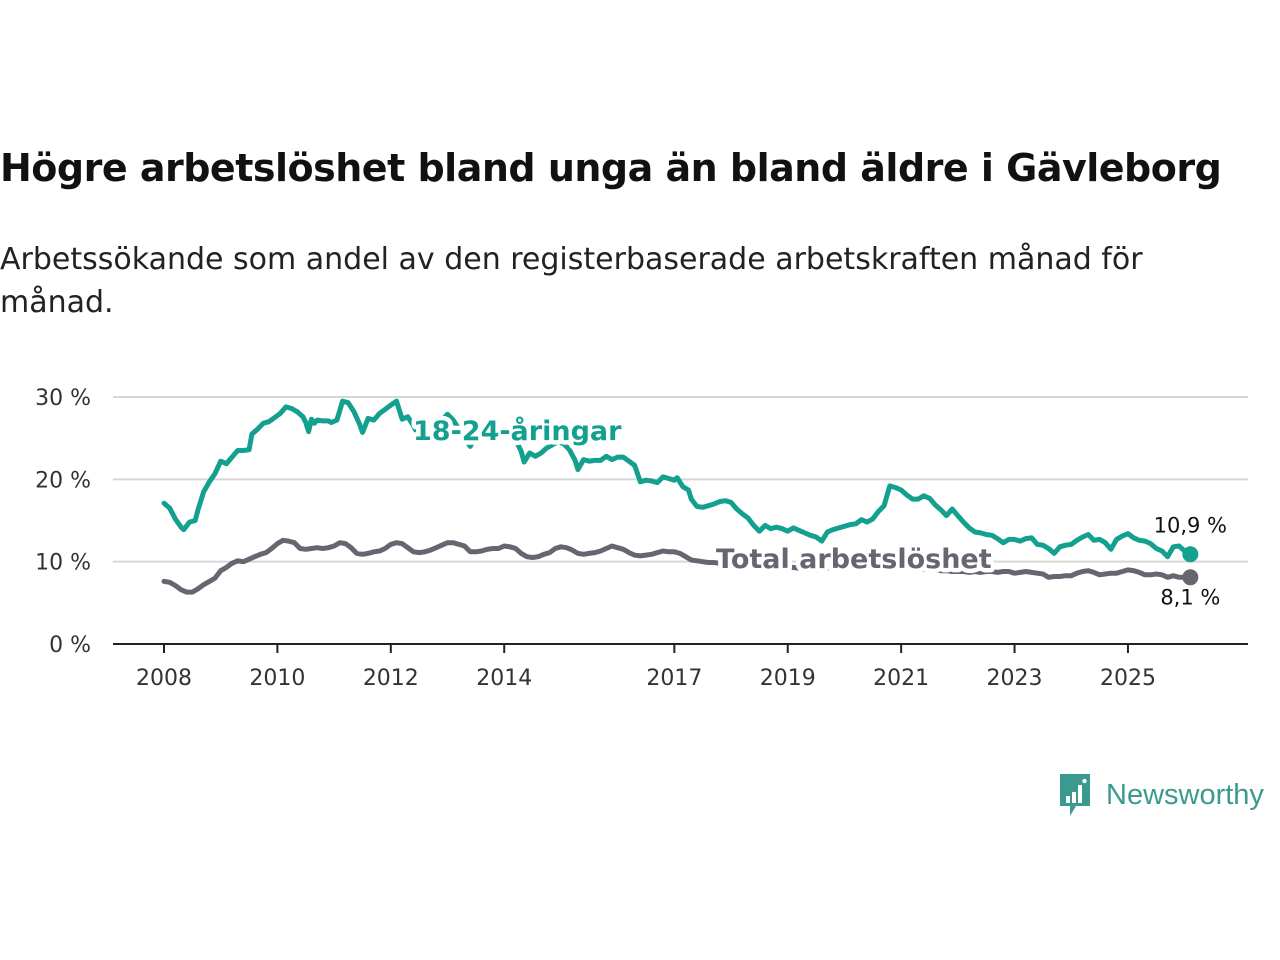 Image resolution: width=1280 pixels, height=960 pixels. What do you see at coordinates (504, 678) in the screenshot?
I see `x-tick-label: 2014` at bounding box center [504, 678].